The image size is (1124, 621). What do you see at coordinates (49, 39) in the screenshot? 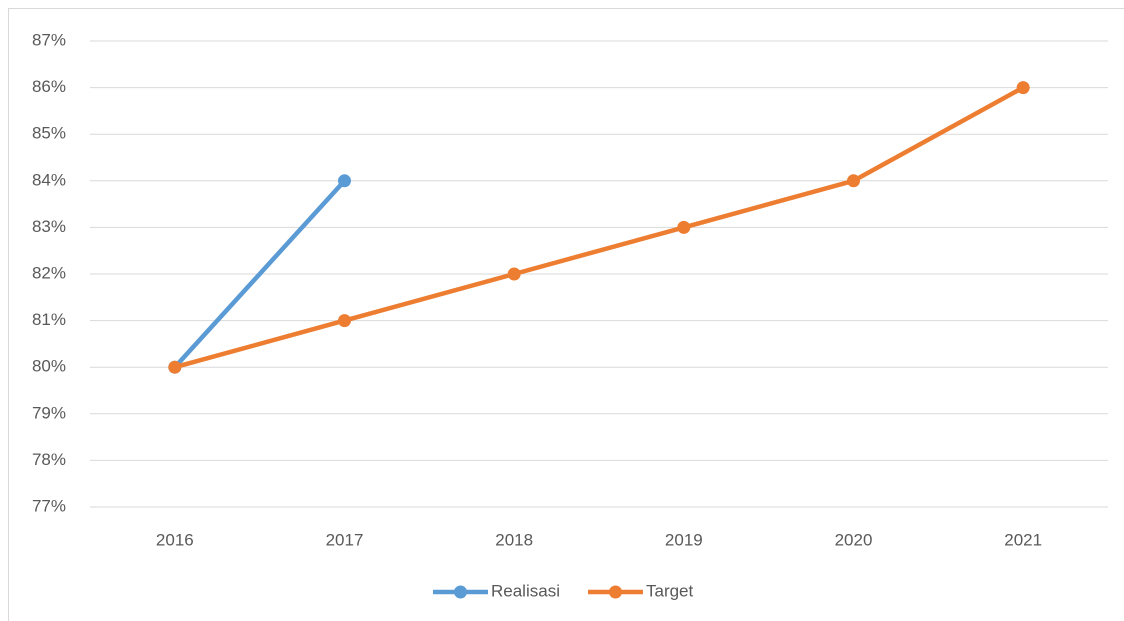
I see `y-tick-label: 87%` at bounding box center [49, 39].